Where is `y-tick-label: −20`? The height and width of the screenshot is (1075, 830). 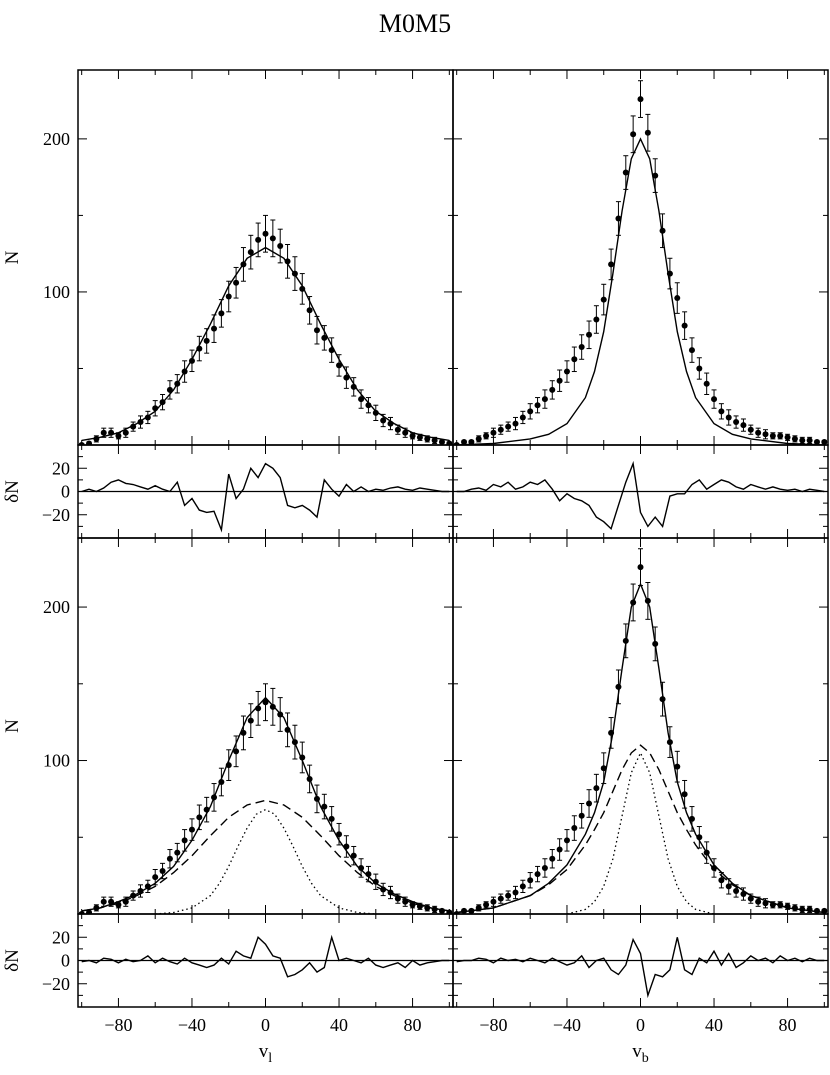 y-tick-label: −20 is located at coordinates (56, 984).